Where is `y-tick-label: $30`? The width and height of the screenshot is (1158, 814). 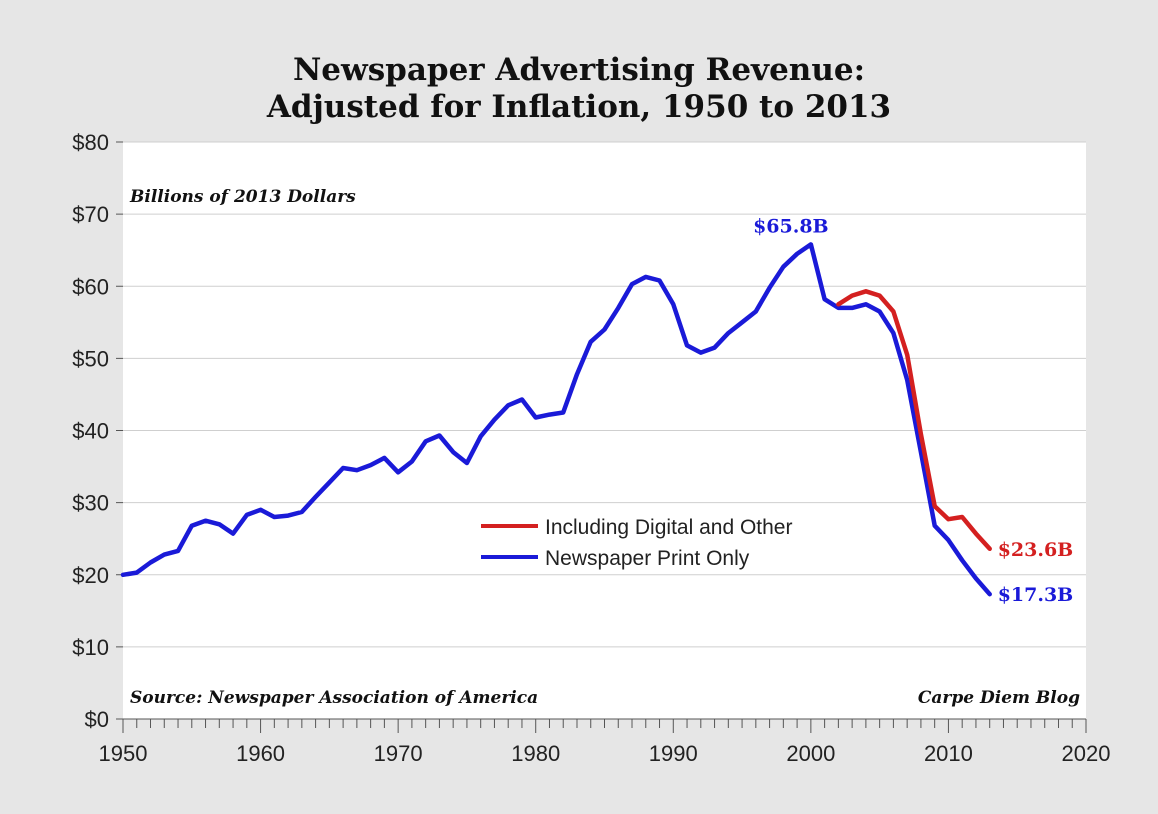
y-tick-label: $30 is located at coordinates (90, 503).